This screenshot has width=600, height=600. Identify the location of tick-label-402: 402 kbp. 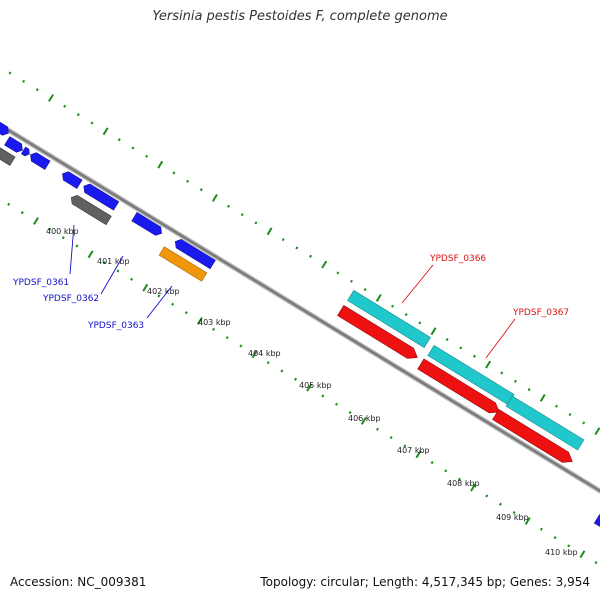
(163, 291).